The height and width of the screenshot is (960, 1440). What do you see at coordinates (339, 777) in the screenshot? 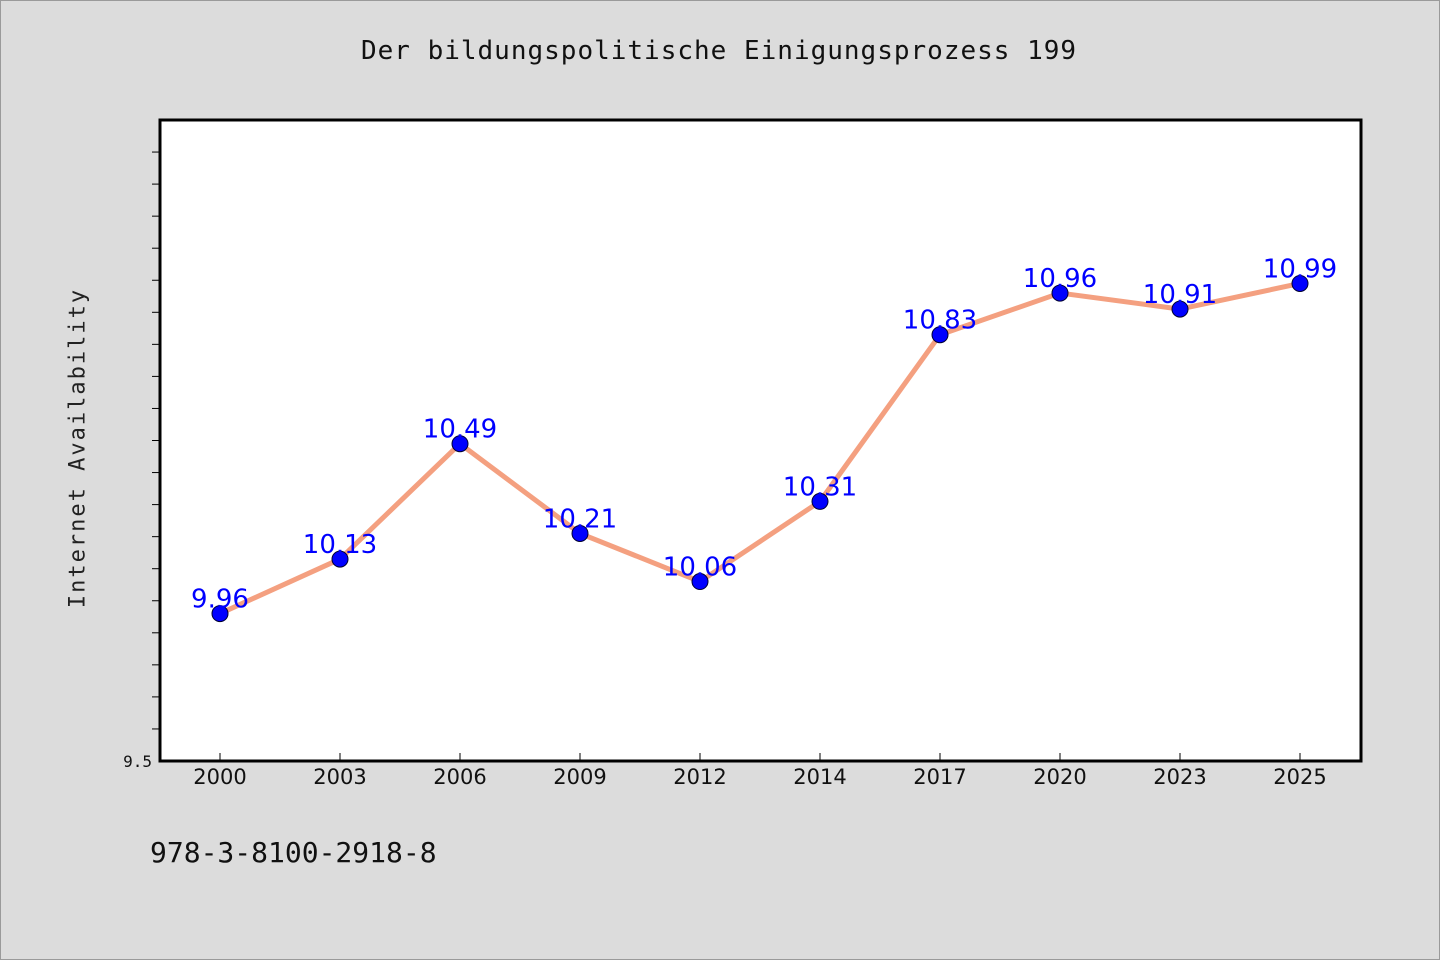
I see `x-tick-label: 2003` at bounding box center [339, 777].